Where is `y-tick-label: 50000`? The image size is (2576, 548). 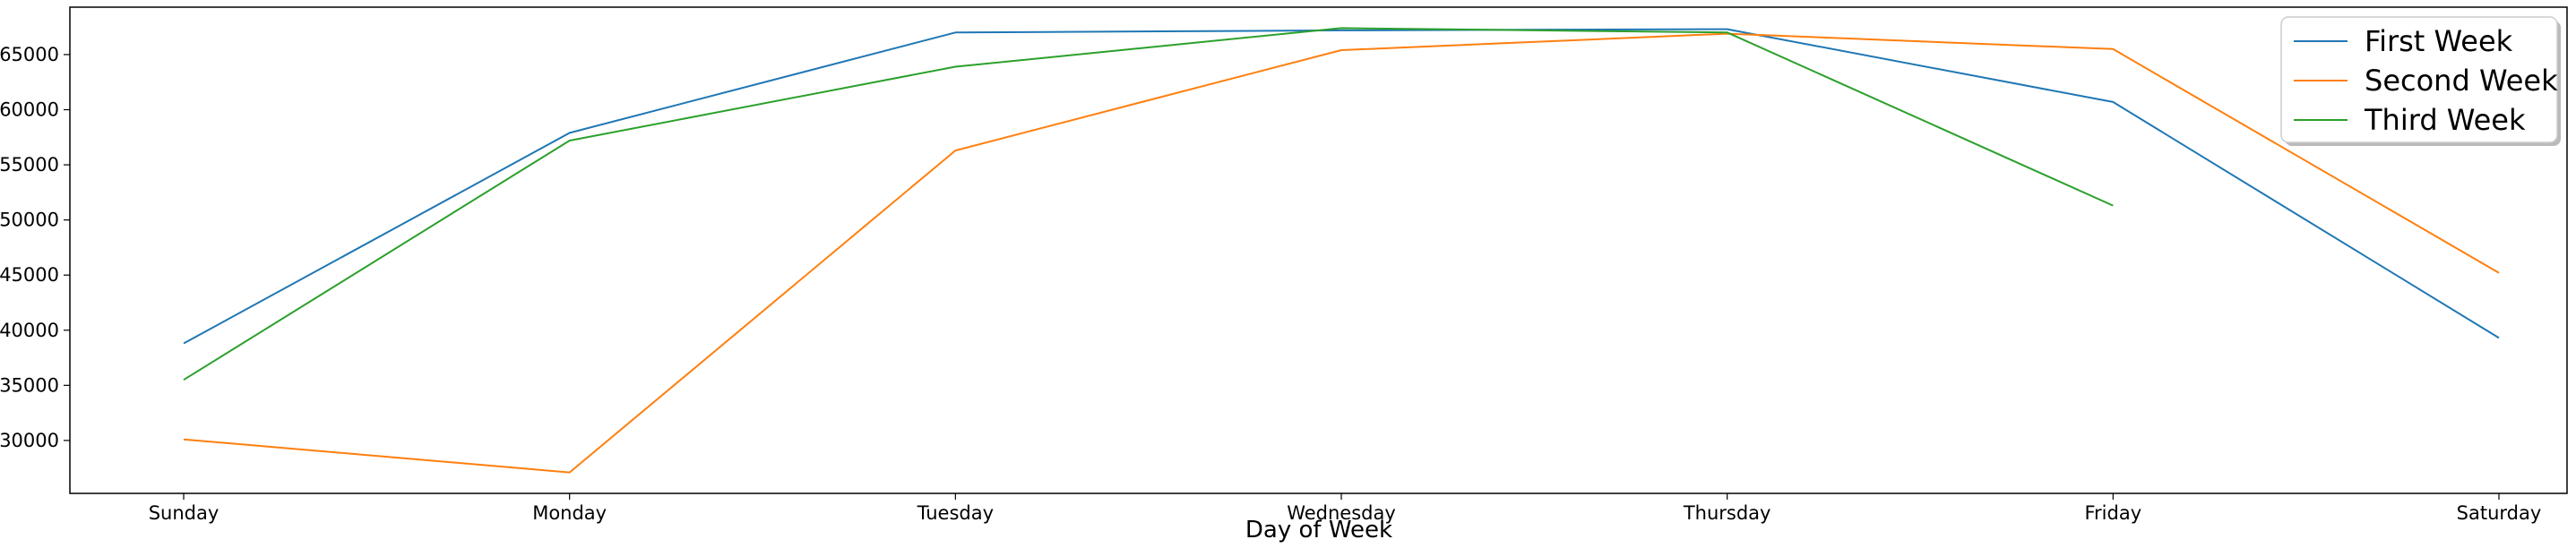
y-tick-label: 50000 is located at coordinates (30, 221).